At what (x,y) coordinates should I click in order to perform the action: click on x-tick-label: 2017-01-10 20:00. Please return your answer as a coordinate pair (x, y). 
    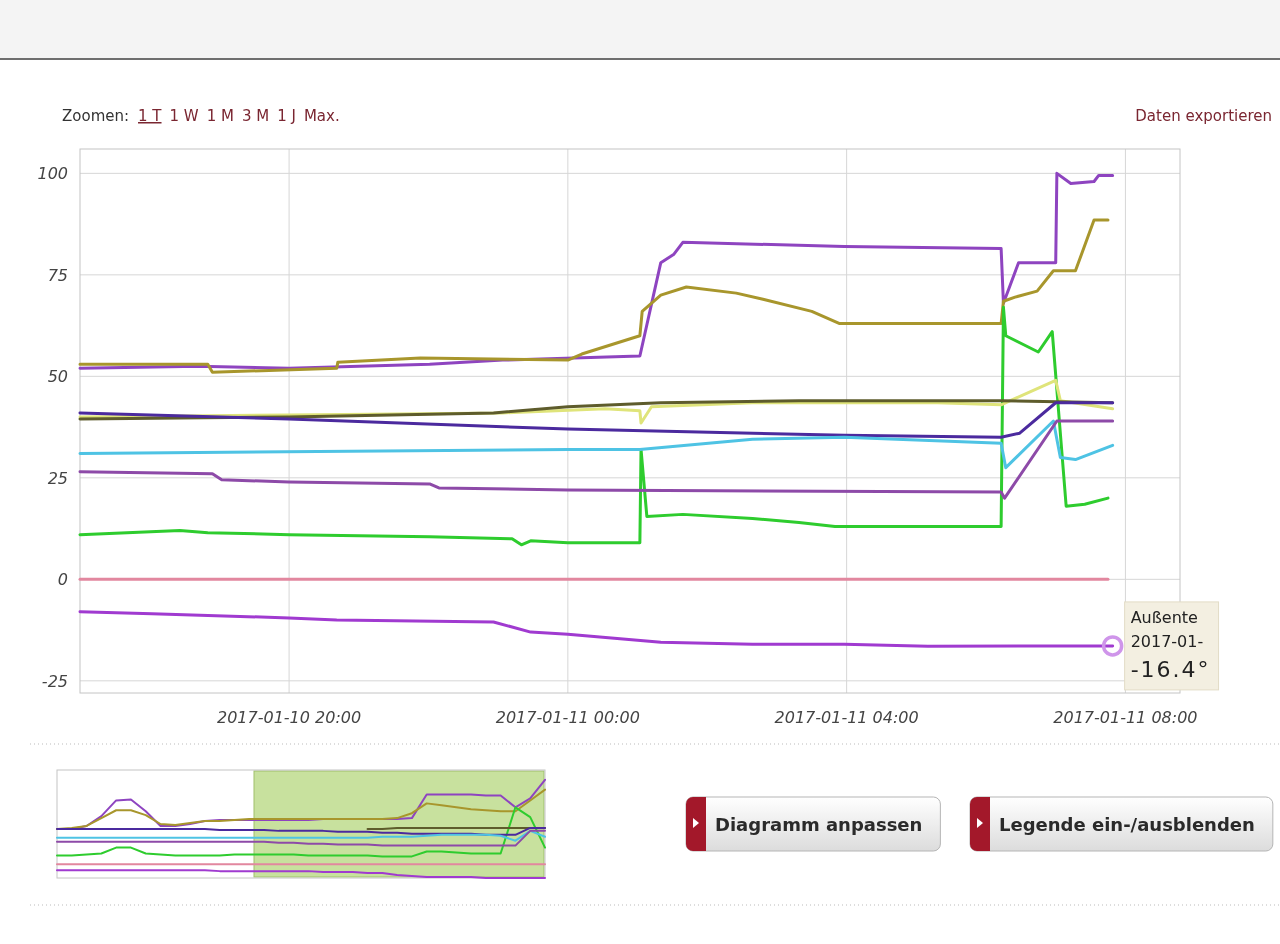
    Looking at the image, I should click on (289, 717).